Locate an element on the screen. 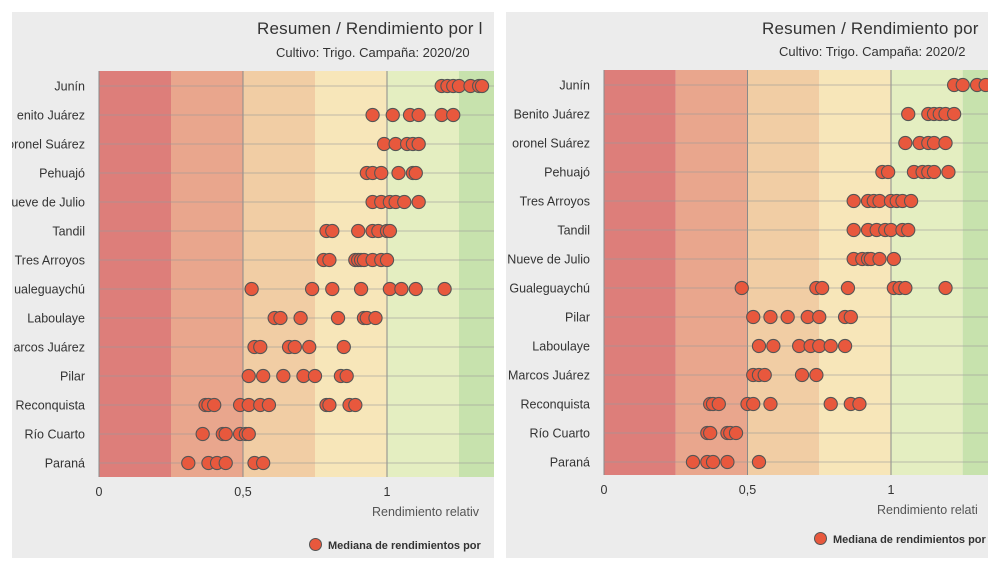 The height and width of the screenshot is (570, 1000). chart-title: Resumen / Rendimiento por is located at coordinates (870, 28).